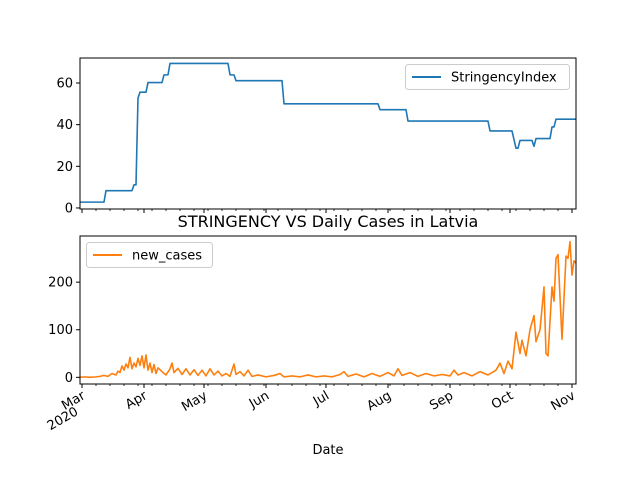  I want to click on stringency-legend-label: StringencyIndex, so click(504, 78).